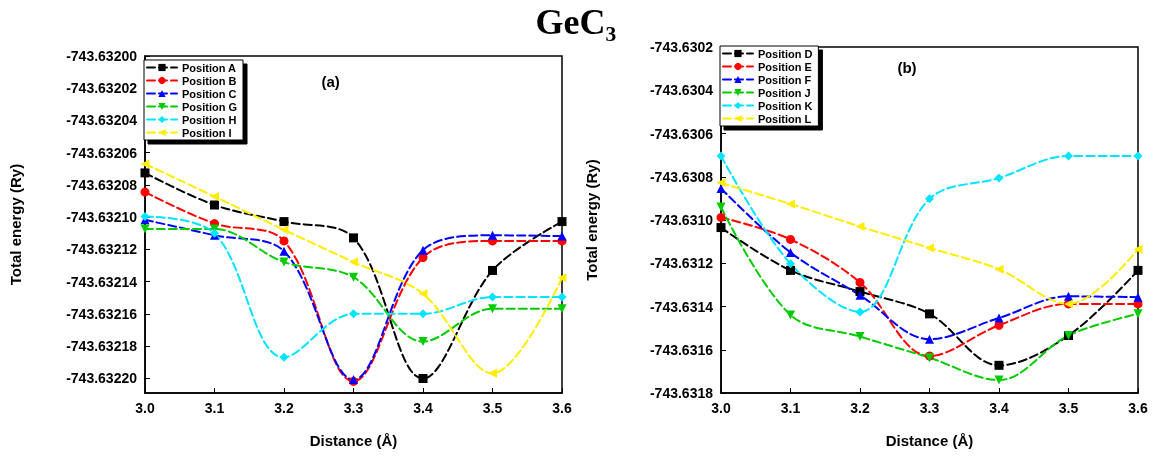  Describe the element at coordinates (102, 281) in the screenshot. I see `y-tick-label: -743.63214` at that location.